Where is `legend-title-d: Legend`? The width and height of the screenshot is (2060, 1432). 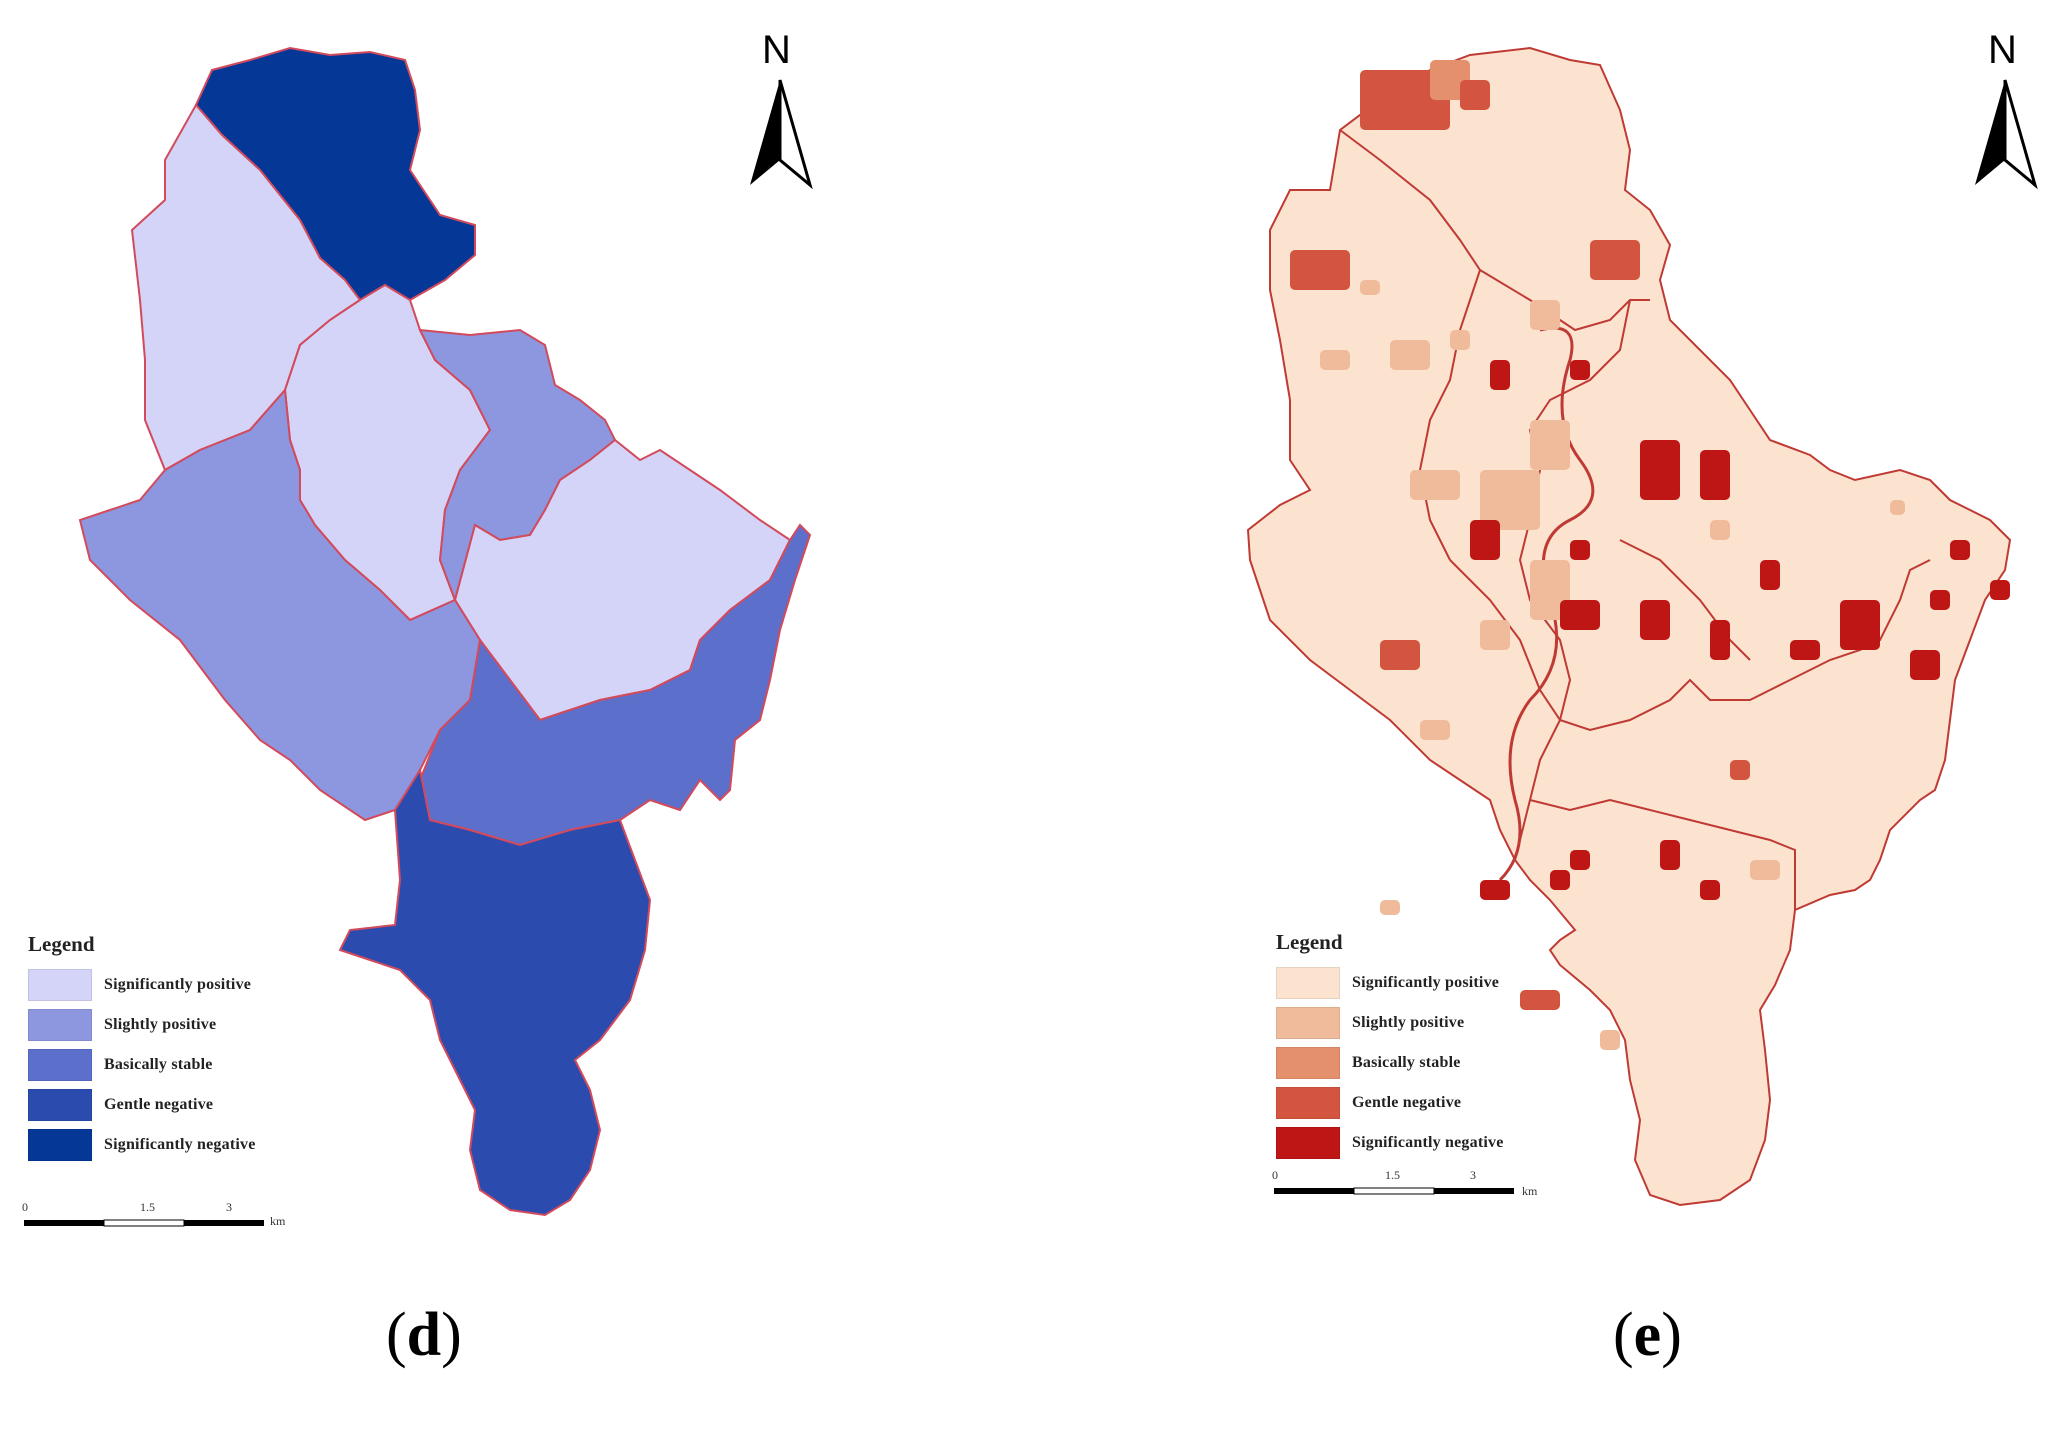 legend-title-d: Legend is located at coordinates (61, 944).